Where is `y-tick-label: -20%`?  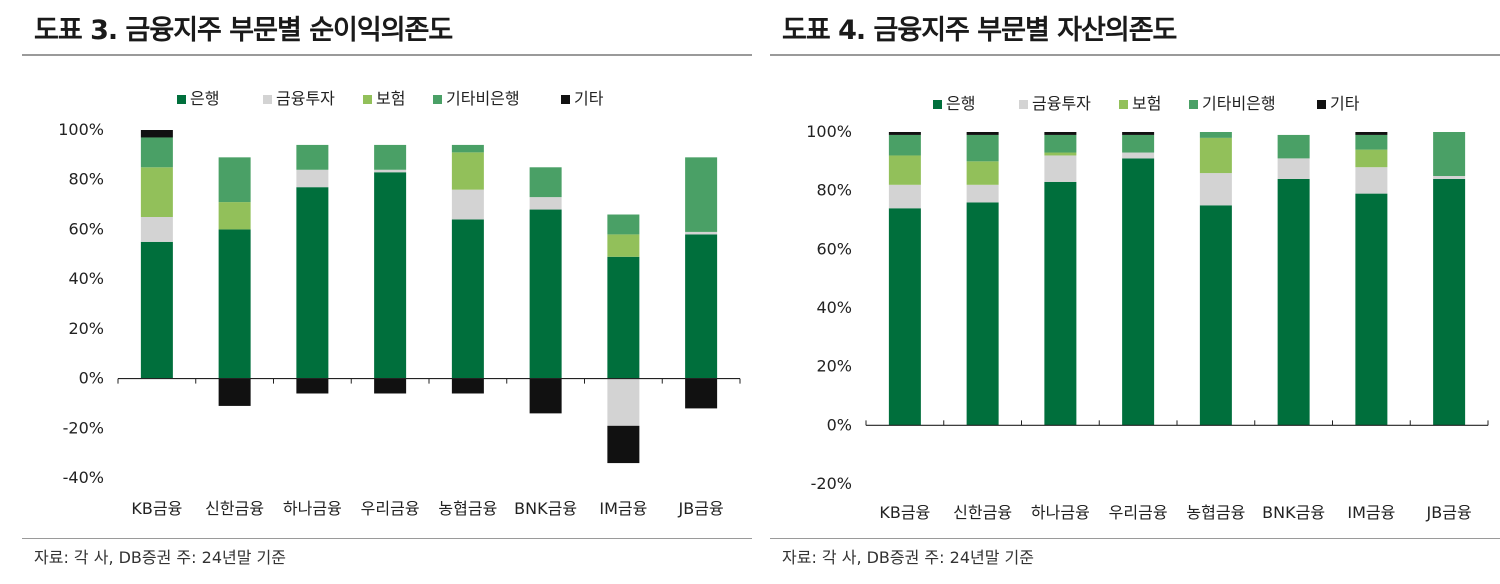 y-tick-label: -20% is located at coordinates (831, 483).